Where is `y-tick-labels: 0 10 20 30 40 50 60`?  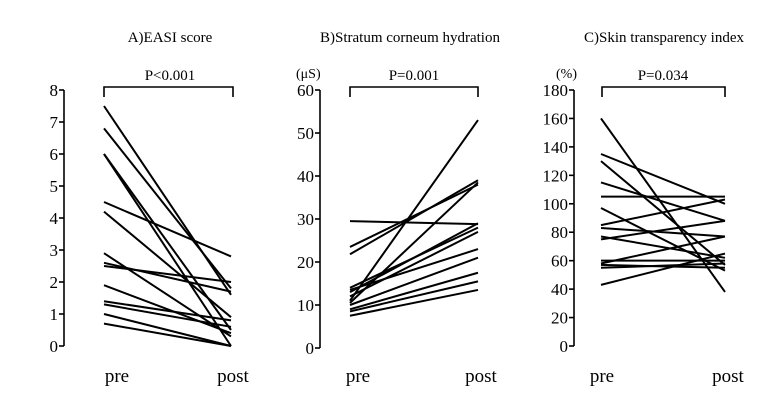
y-tick-labels: 0 10 20 30 40 50 60 is located at coordinates (308, 219).